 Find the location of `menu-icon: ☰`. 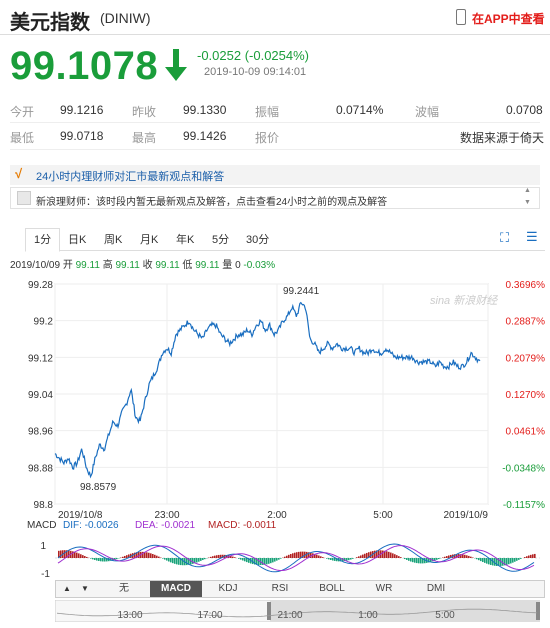

menu-icon: ☰ is located at coordinates (532, 236).